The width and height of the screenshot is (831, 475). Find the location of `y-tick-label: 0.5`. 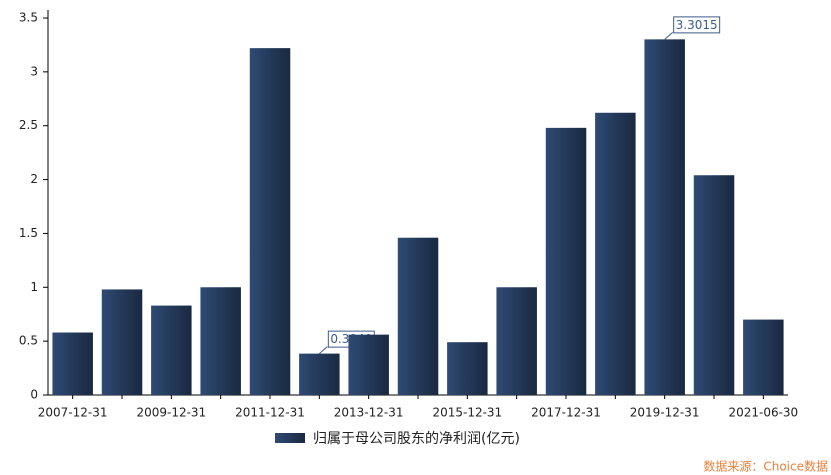

y-tick-label: 0.5 is located at coordinates (28, 341).